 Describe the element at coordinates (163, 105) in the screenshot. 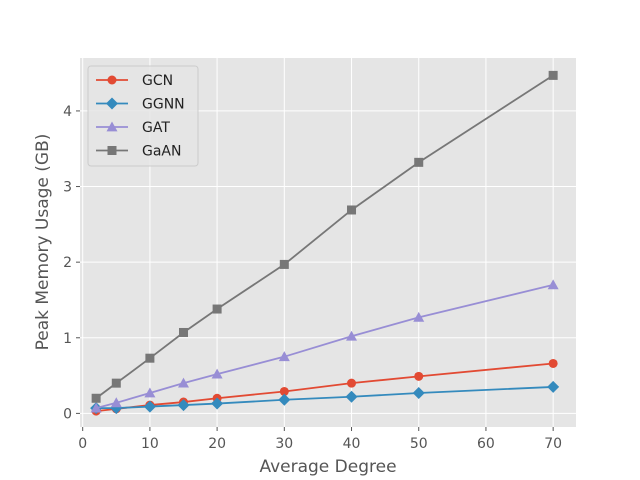

I see `legend-label: GGNN` at that location.